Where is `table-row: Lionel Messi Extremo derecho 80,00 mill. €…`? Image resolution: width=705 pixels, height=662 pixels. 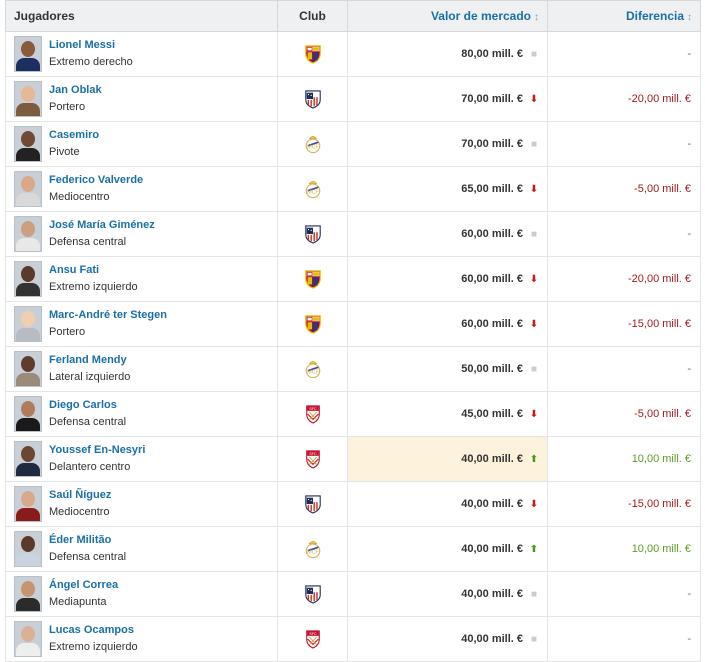
table-row: Lionel Messi Extremo derecho 80,00 mill. €… is located at coordinates (353, 54).